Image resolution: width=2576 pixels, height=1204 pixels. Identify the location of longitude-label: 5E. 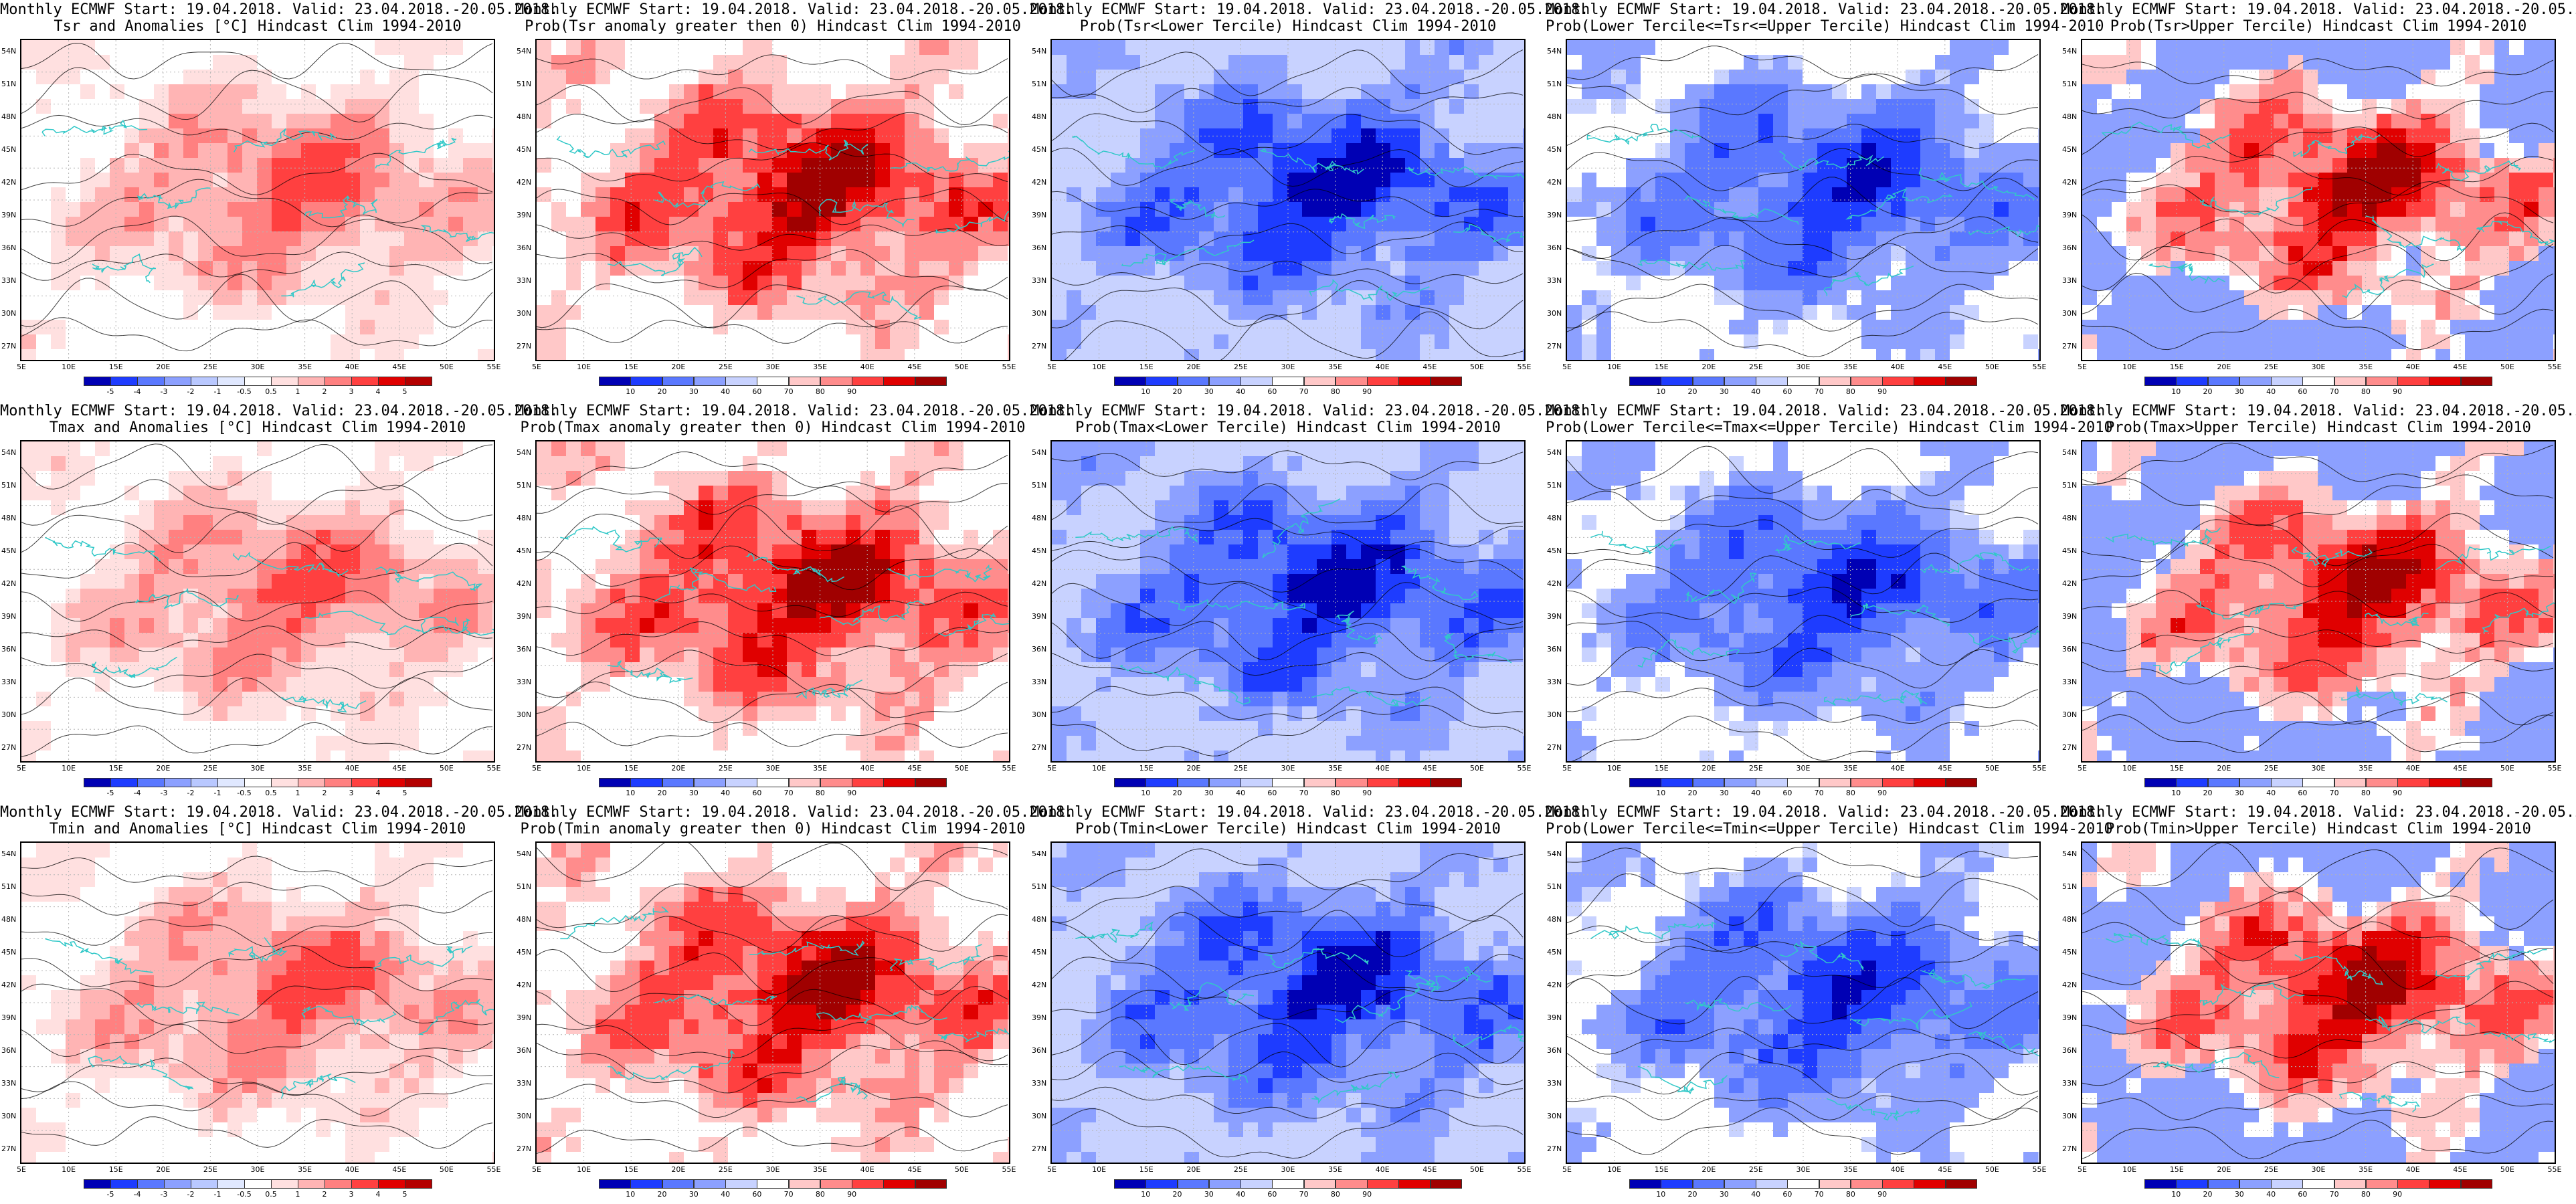
(536, 367).